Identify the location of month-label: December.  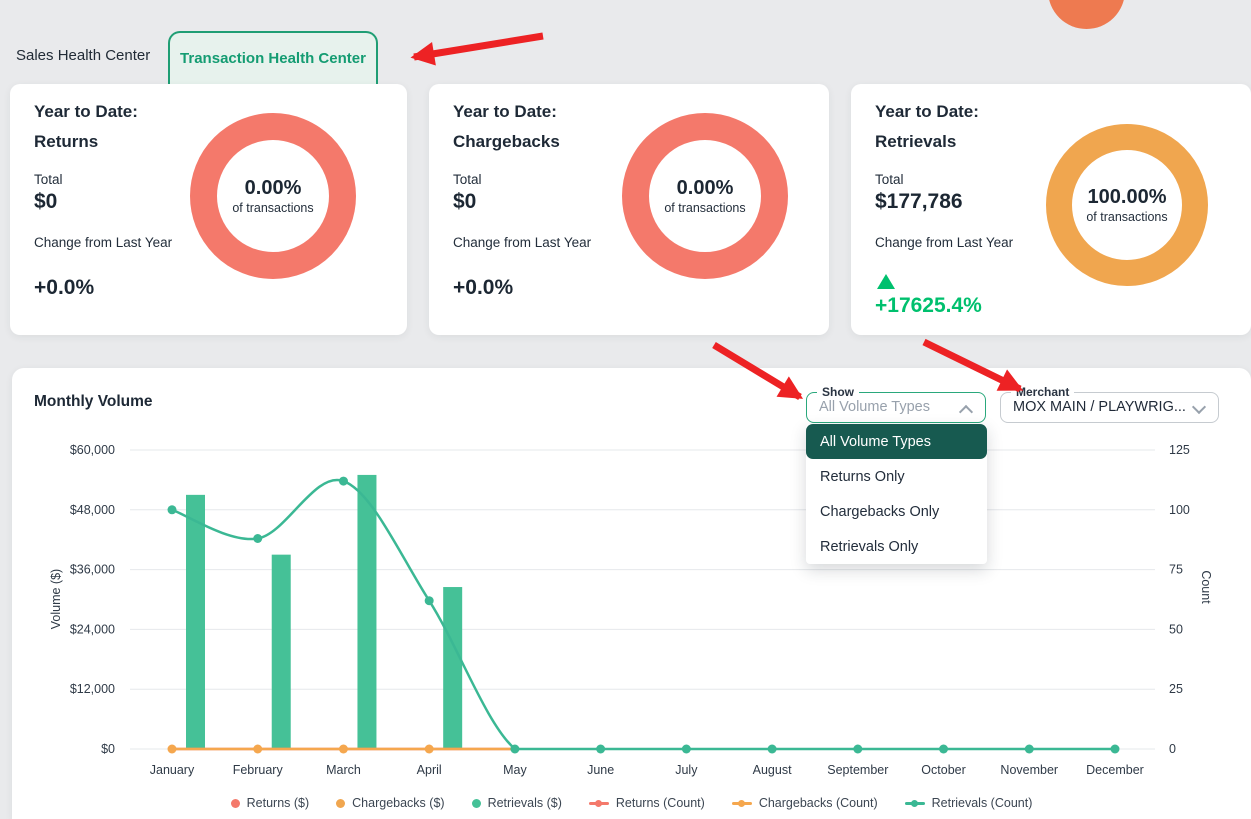
(1115, 770).